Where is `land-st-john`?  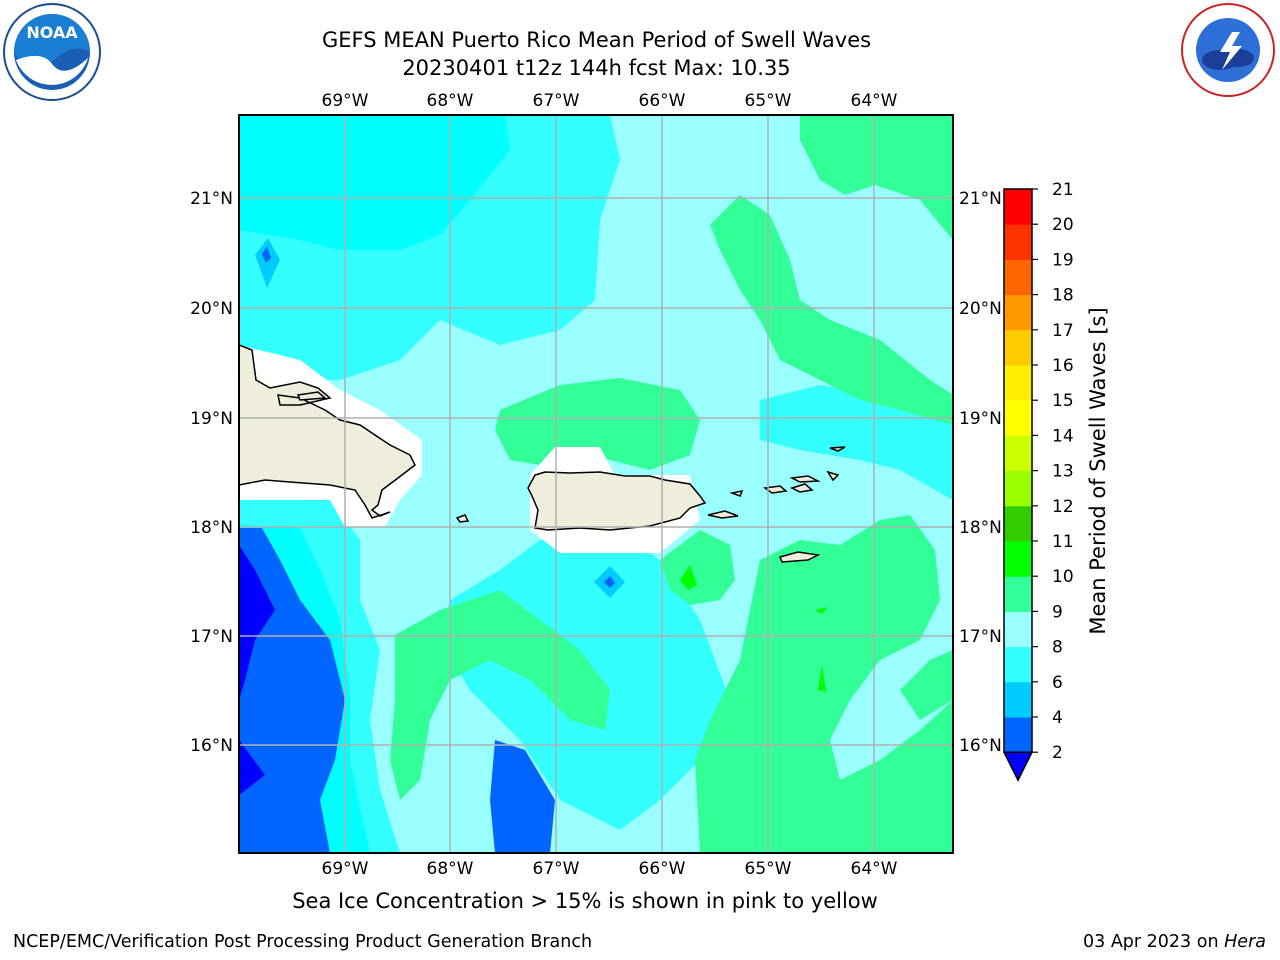 land-st-john is located at coordinates (801, 488).